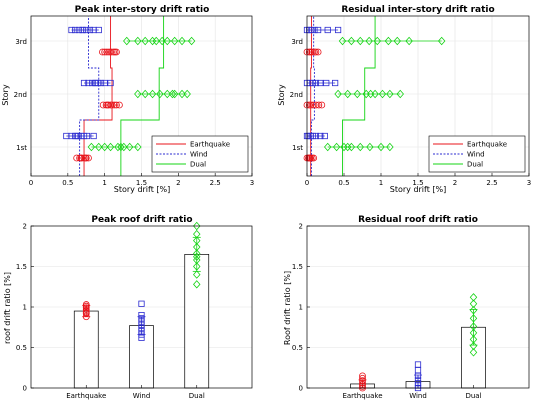  What do you see at coordinates (86, 396) in the screenshot?
I see `x-tick-label: Earthquake` at bounding box center [86, 396].